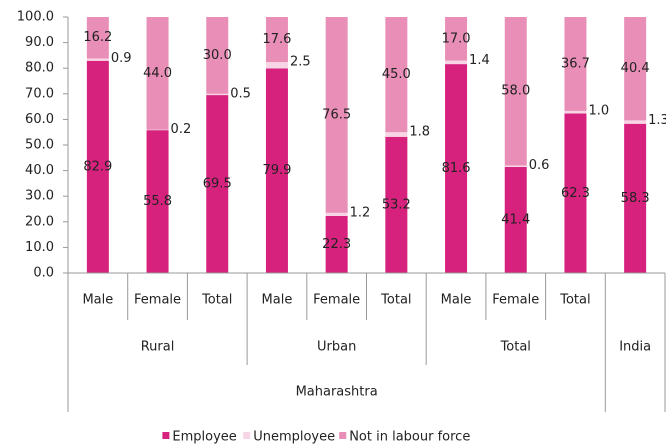 The image size is (666, 444). What do you see at coordinates (121, 58) in the screenshot?
I see `data-label: 0.9` at bounding box center [121, 58].